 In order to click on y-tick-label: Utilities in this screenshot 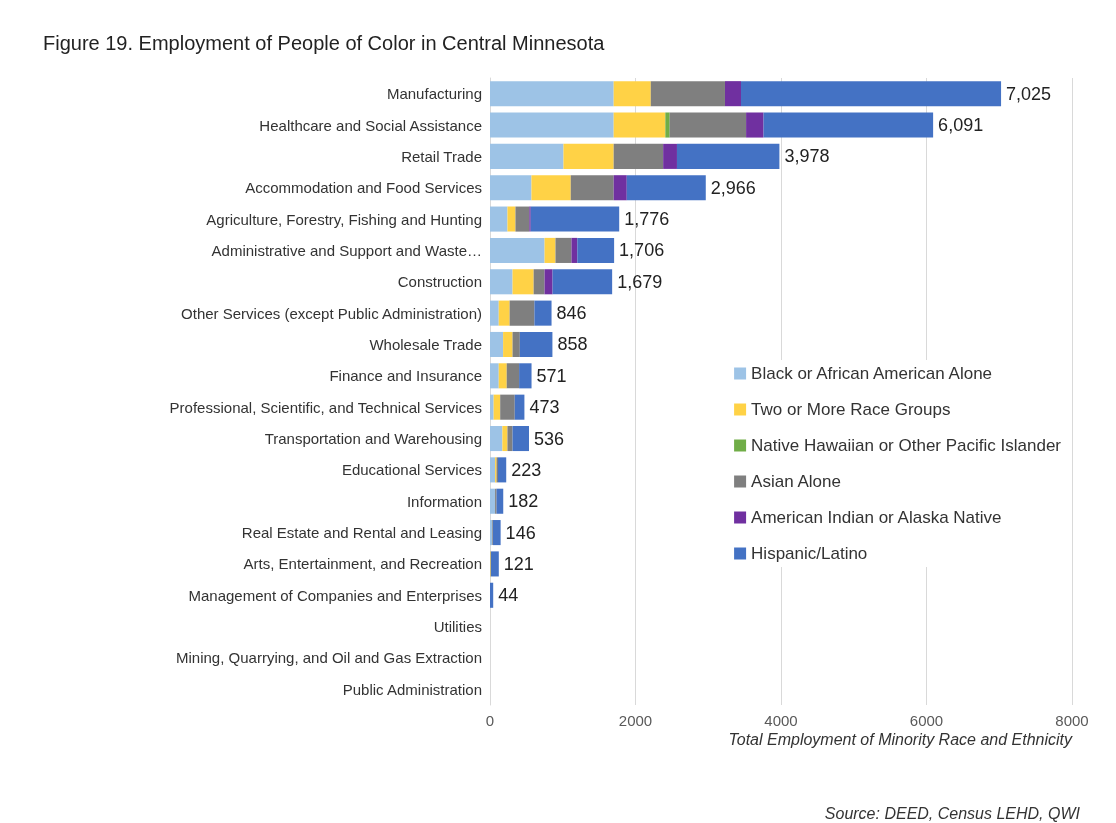, I will do `click(457, 627)`.